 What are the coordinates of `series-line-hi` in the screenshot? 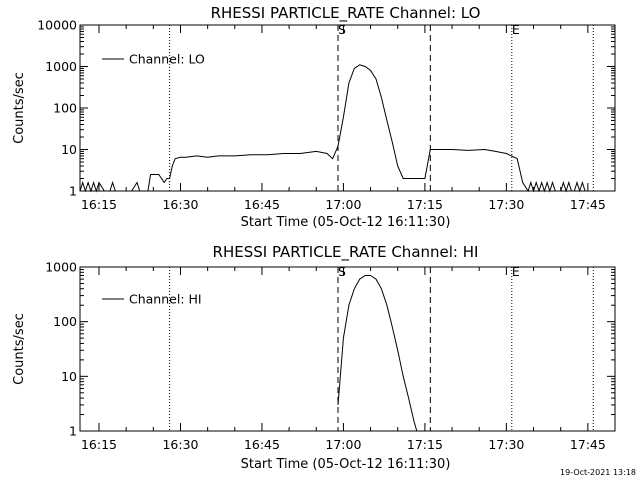 It's located at (377, 353).